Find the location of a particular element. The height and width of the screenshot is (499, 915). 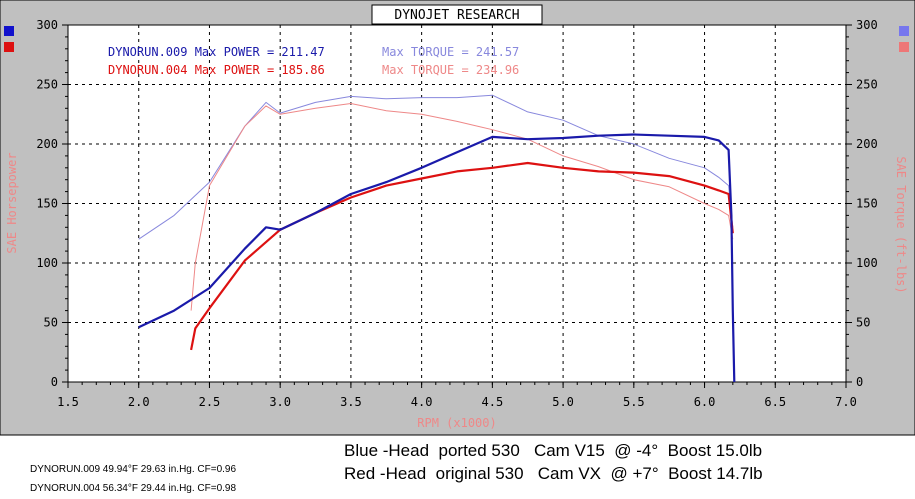

right-red-marker is located at coordinates (904, 47).